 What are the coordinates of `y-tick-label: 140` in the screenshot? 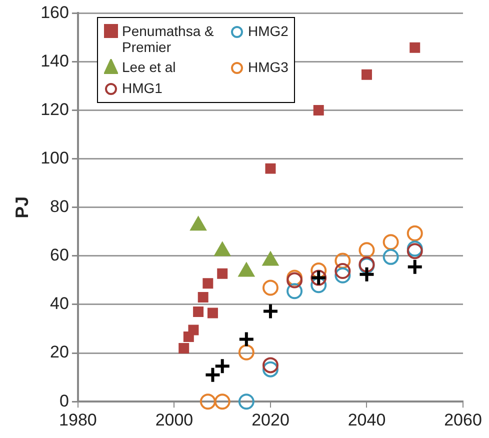 It's located at (54, 60).